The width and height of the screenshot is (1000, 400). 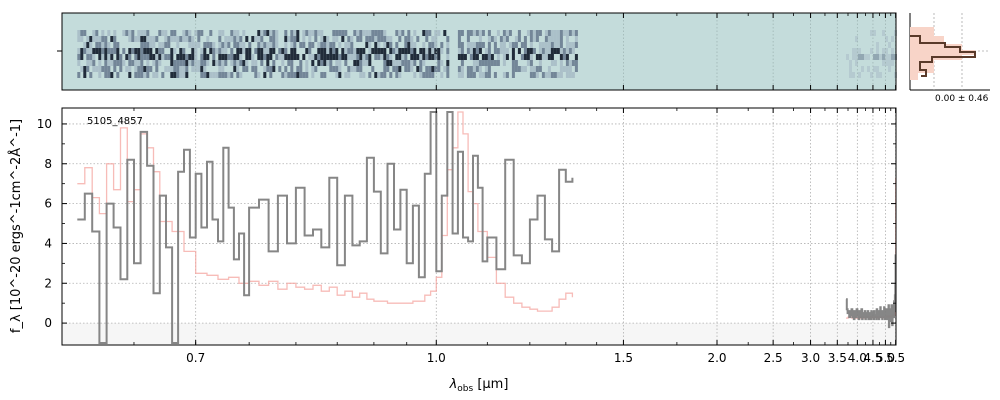 What do you see at coordinates (885, 358) in the screenshot?
I see `x-tick-label: 5.0` at bounding box center [885, 358].